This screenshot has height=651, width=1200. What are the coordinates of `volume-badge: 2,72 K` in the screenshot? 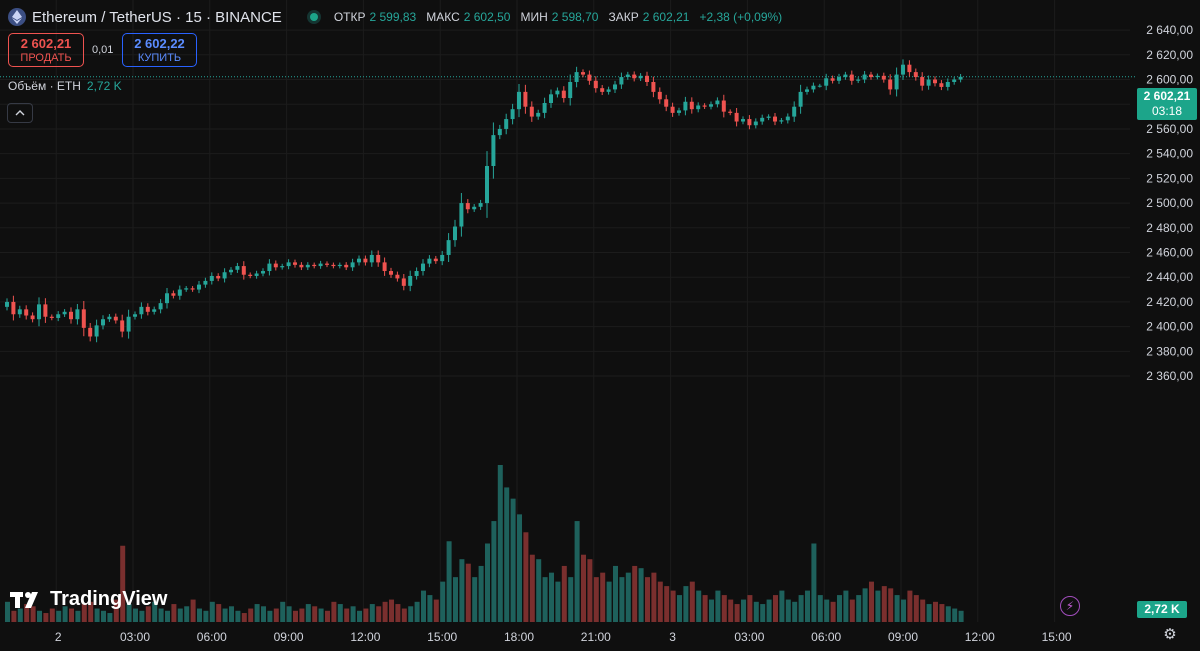 It's located at (1162, 609).